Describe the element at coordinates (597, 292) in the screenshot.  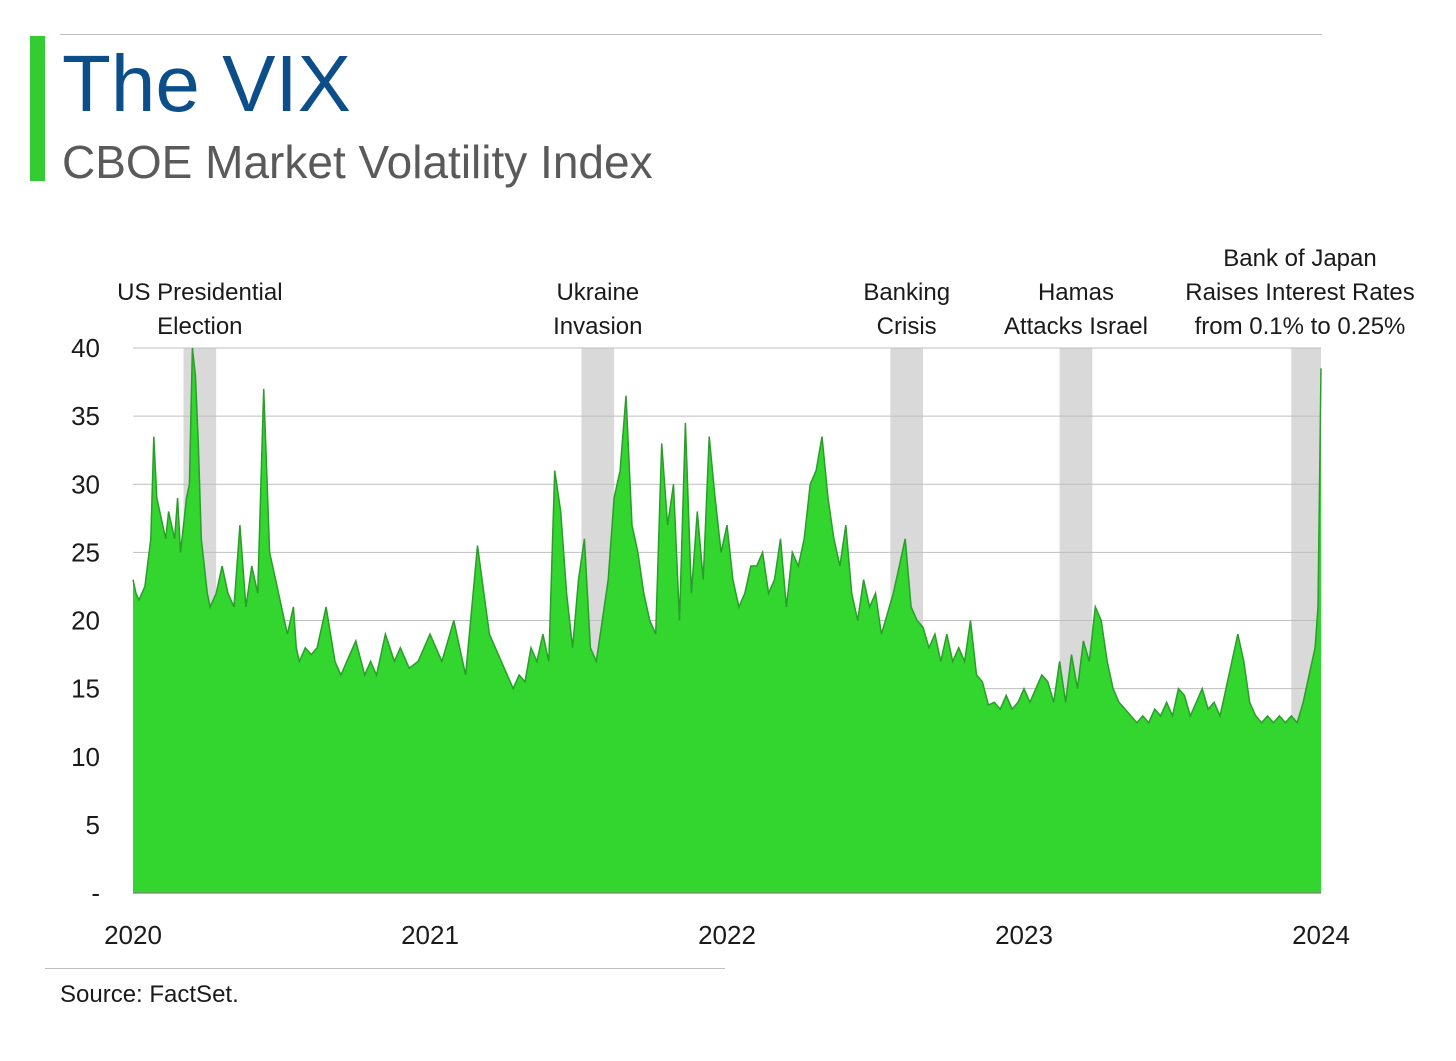
I see `event-label-1-line-0: Ukraine` at that location.